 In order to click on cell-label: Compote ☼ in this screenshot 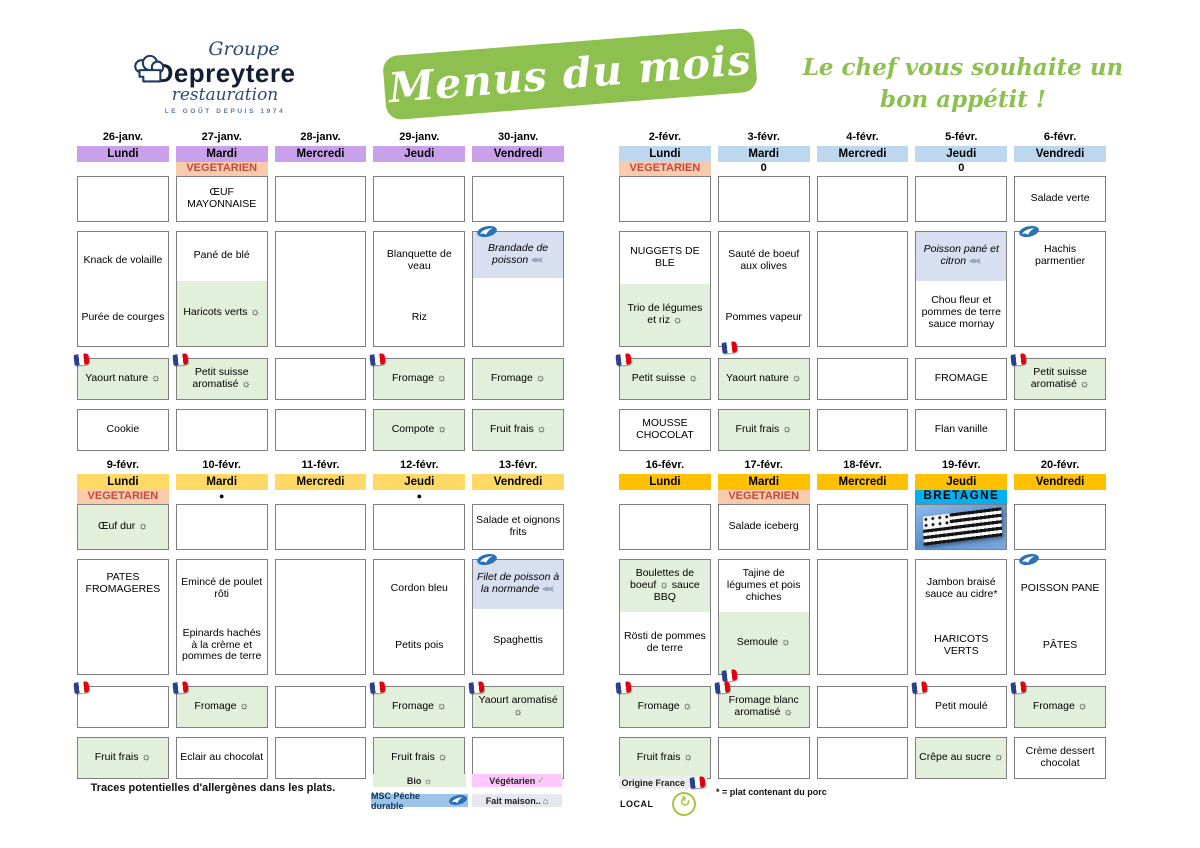, I will do `click(419, 429)`.